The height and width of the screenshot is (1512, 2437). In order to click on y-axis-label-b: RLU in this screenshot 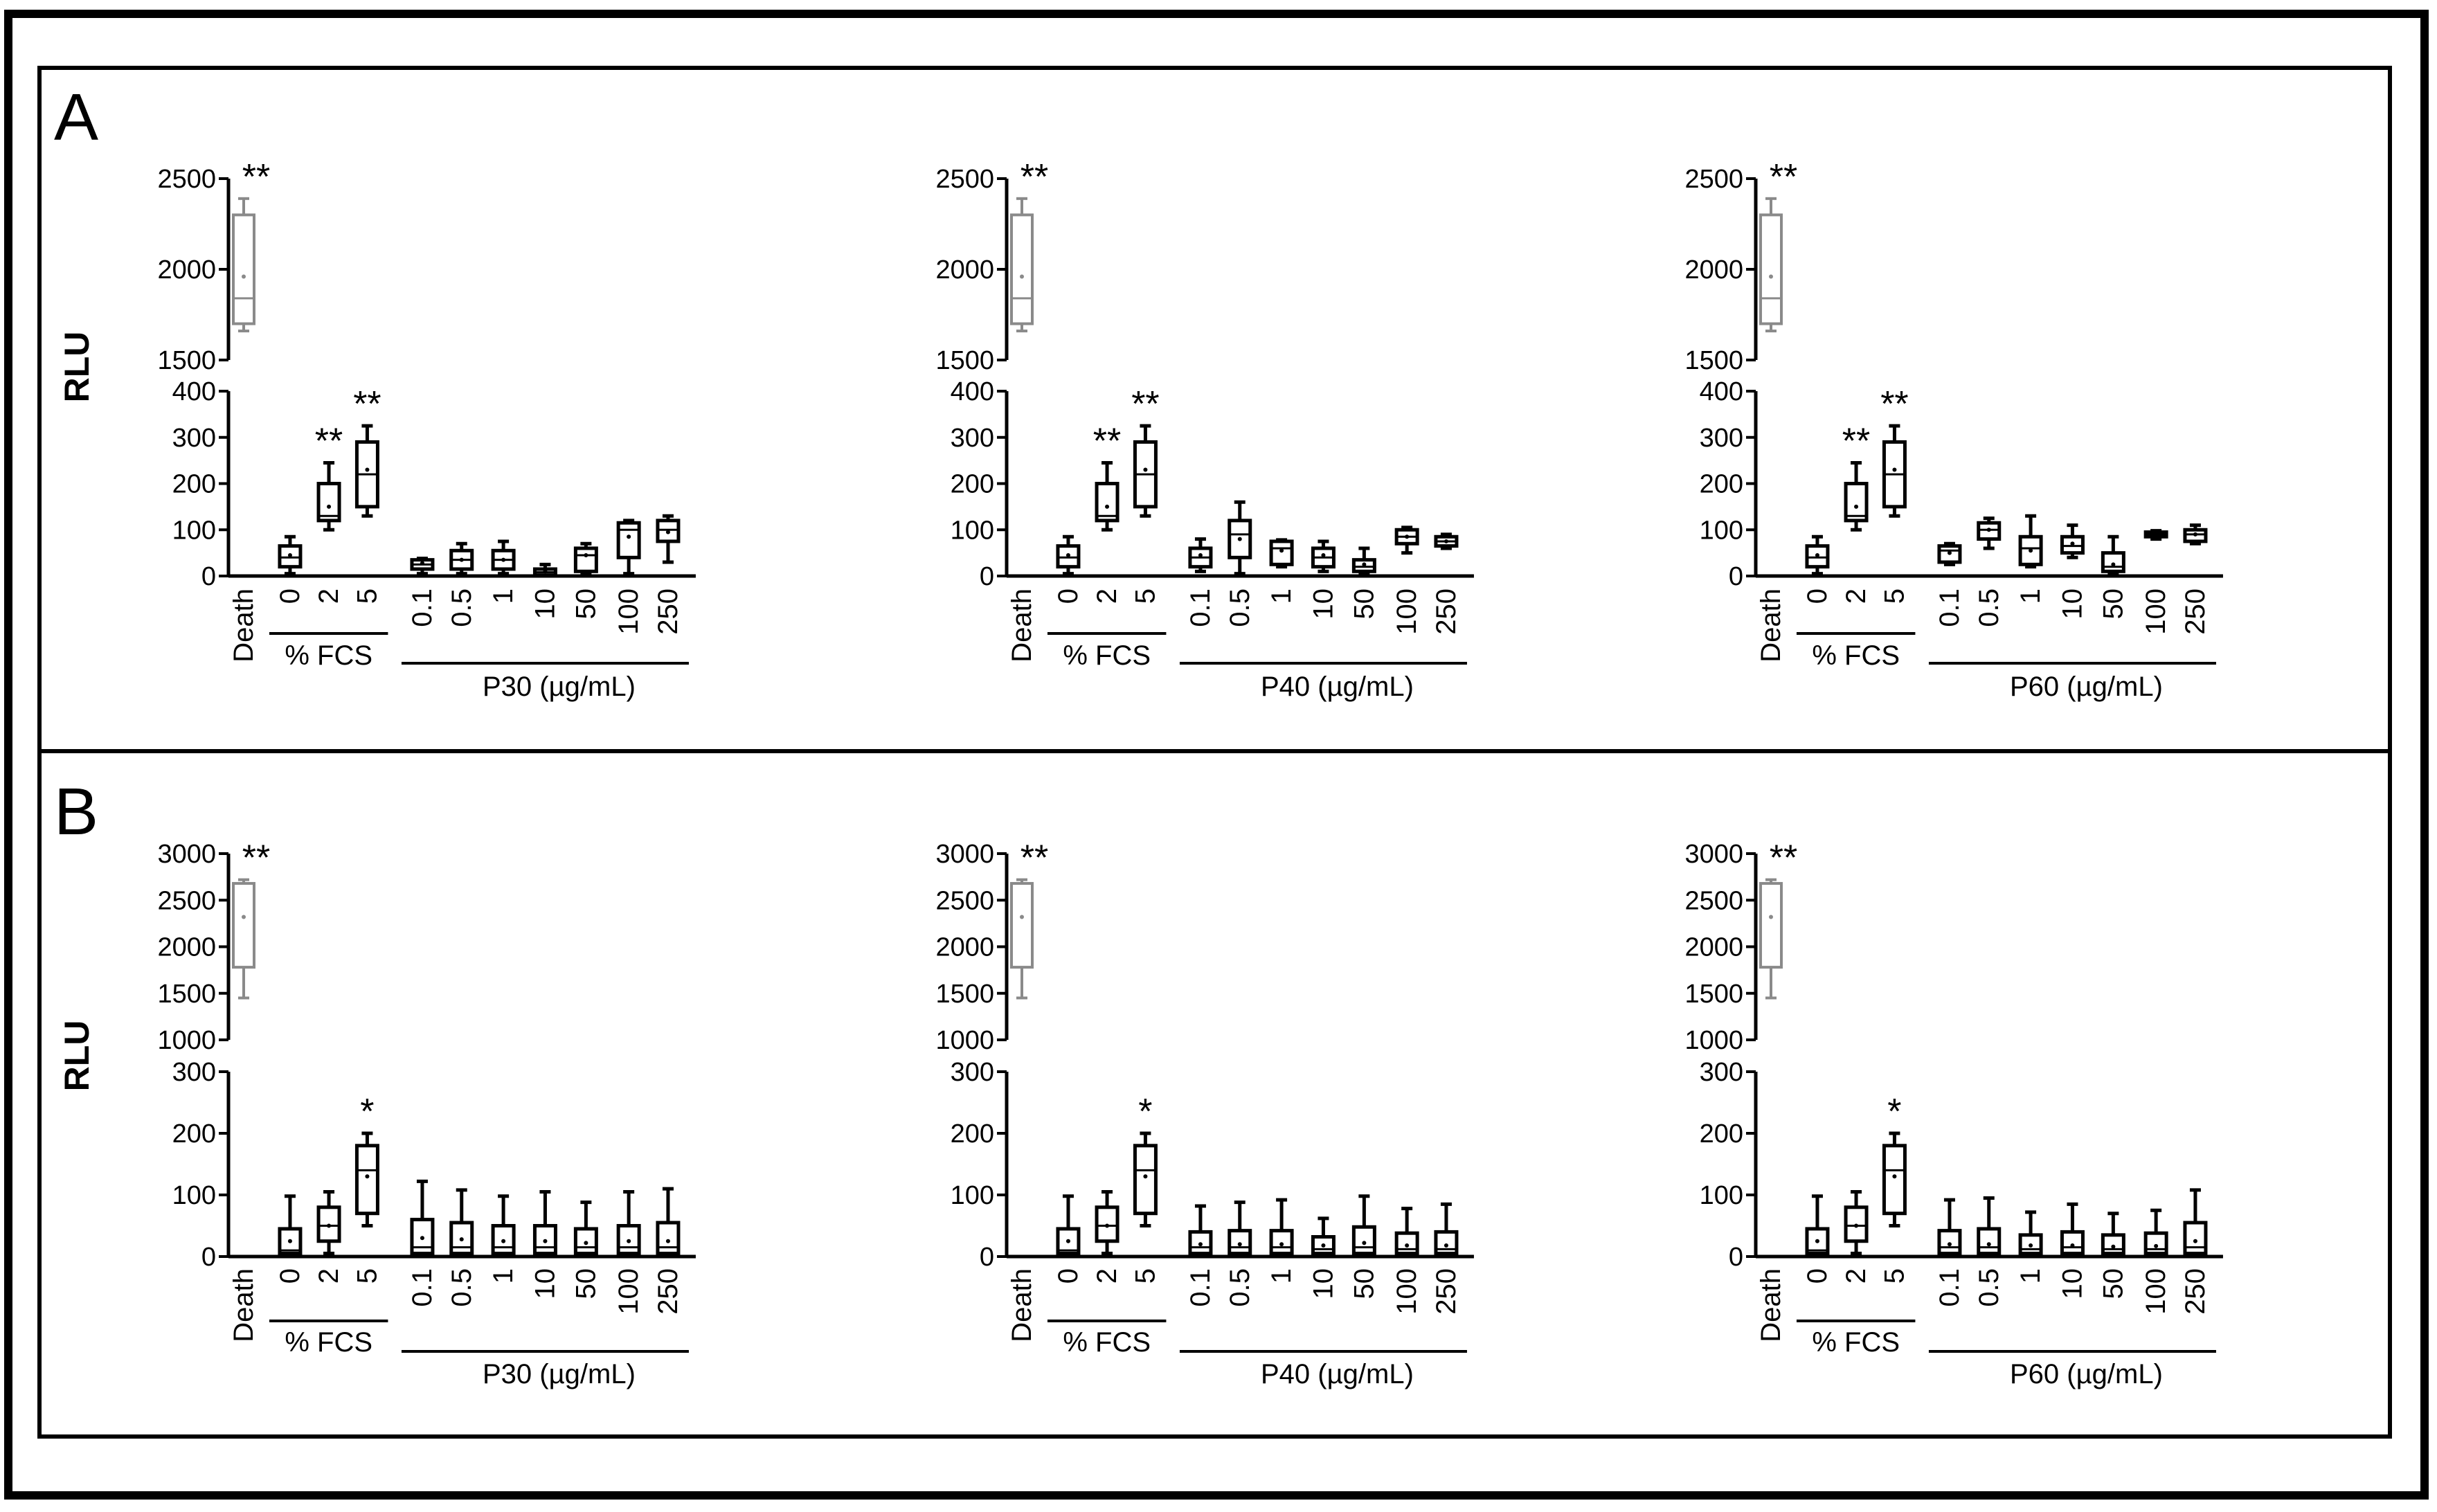, I will do `click(76, 1056)`.